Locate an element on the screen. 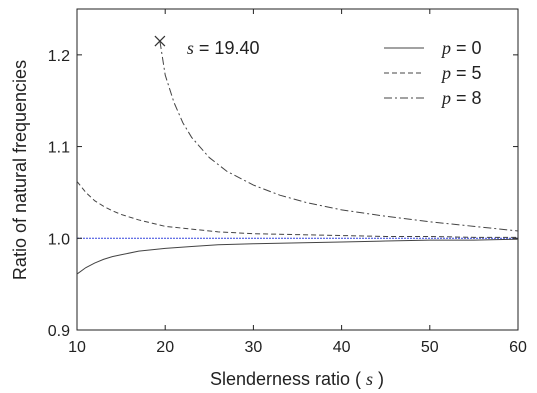  x-tick-label: 50 is located at coordinates (430, 347).